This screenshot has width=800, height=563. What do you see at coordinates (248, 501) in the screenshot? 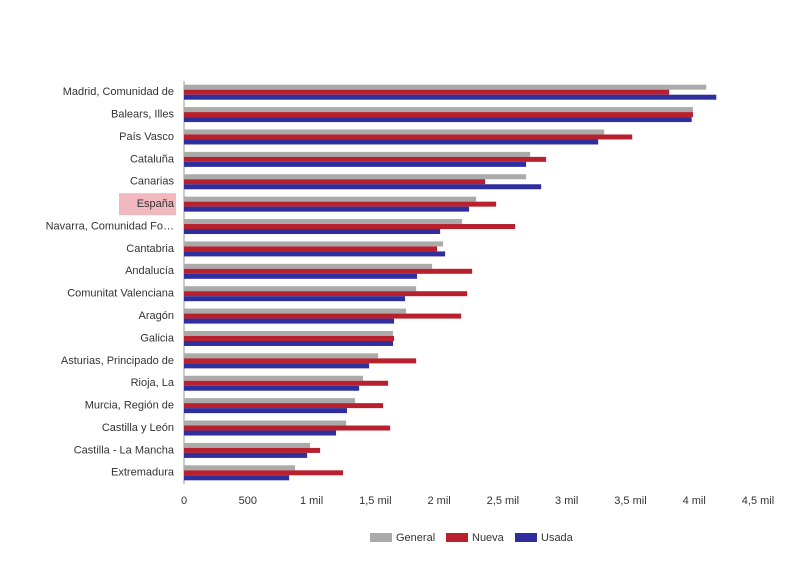
I see `x-tick-label: 500` at bounding box center [248, 501].